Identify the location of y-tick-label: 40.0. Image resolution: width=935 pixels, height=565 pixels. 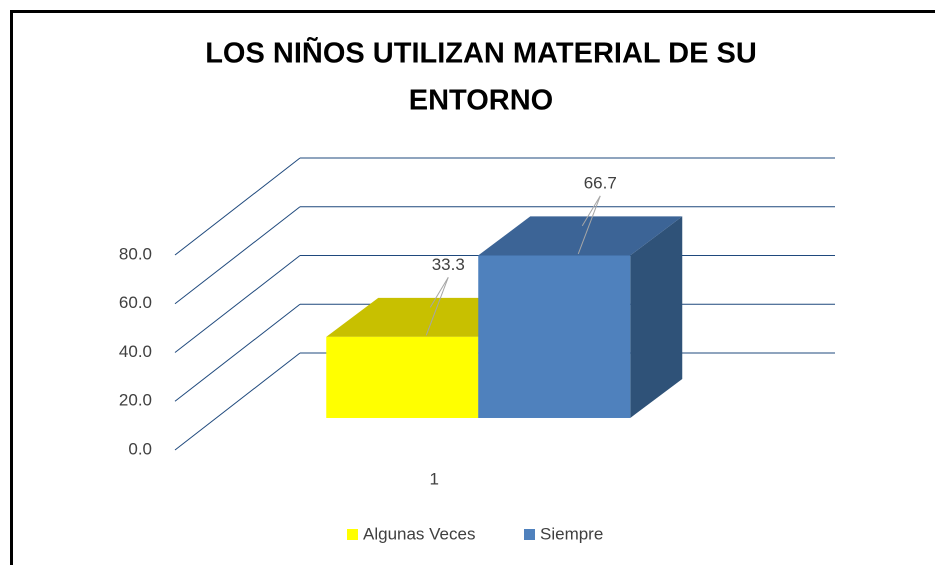
(135, 351).